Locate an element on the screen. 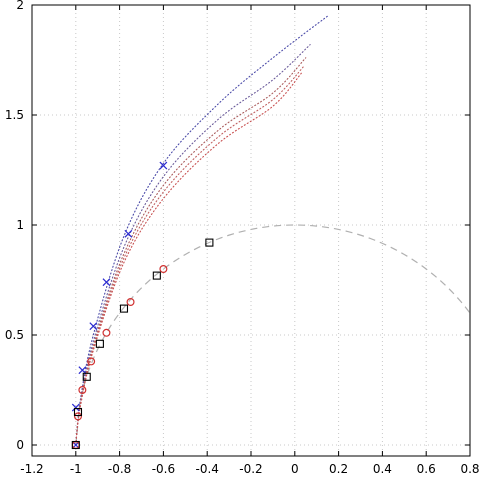 This screenshot has width=482, height=477. x-tick-label: -1 is located at coordinates (76, 469).